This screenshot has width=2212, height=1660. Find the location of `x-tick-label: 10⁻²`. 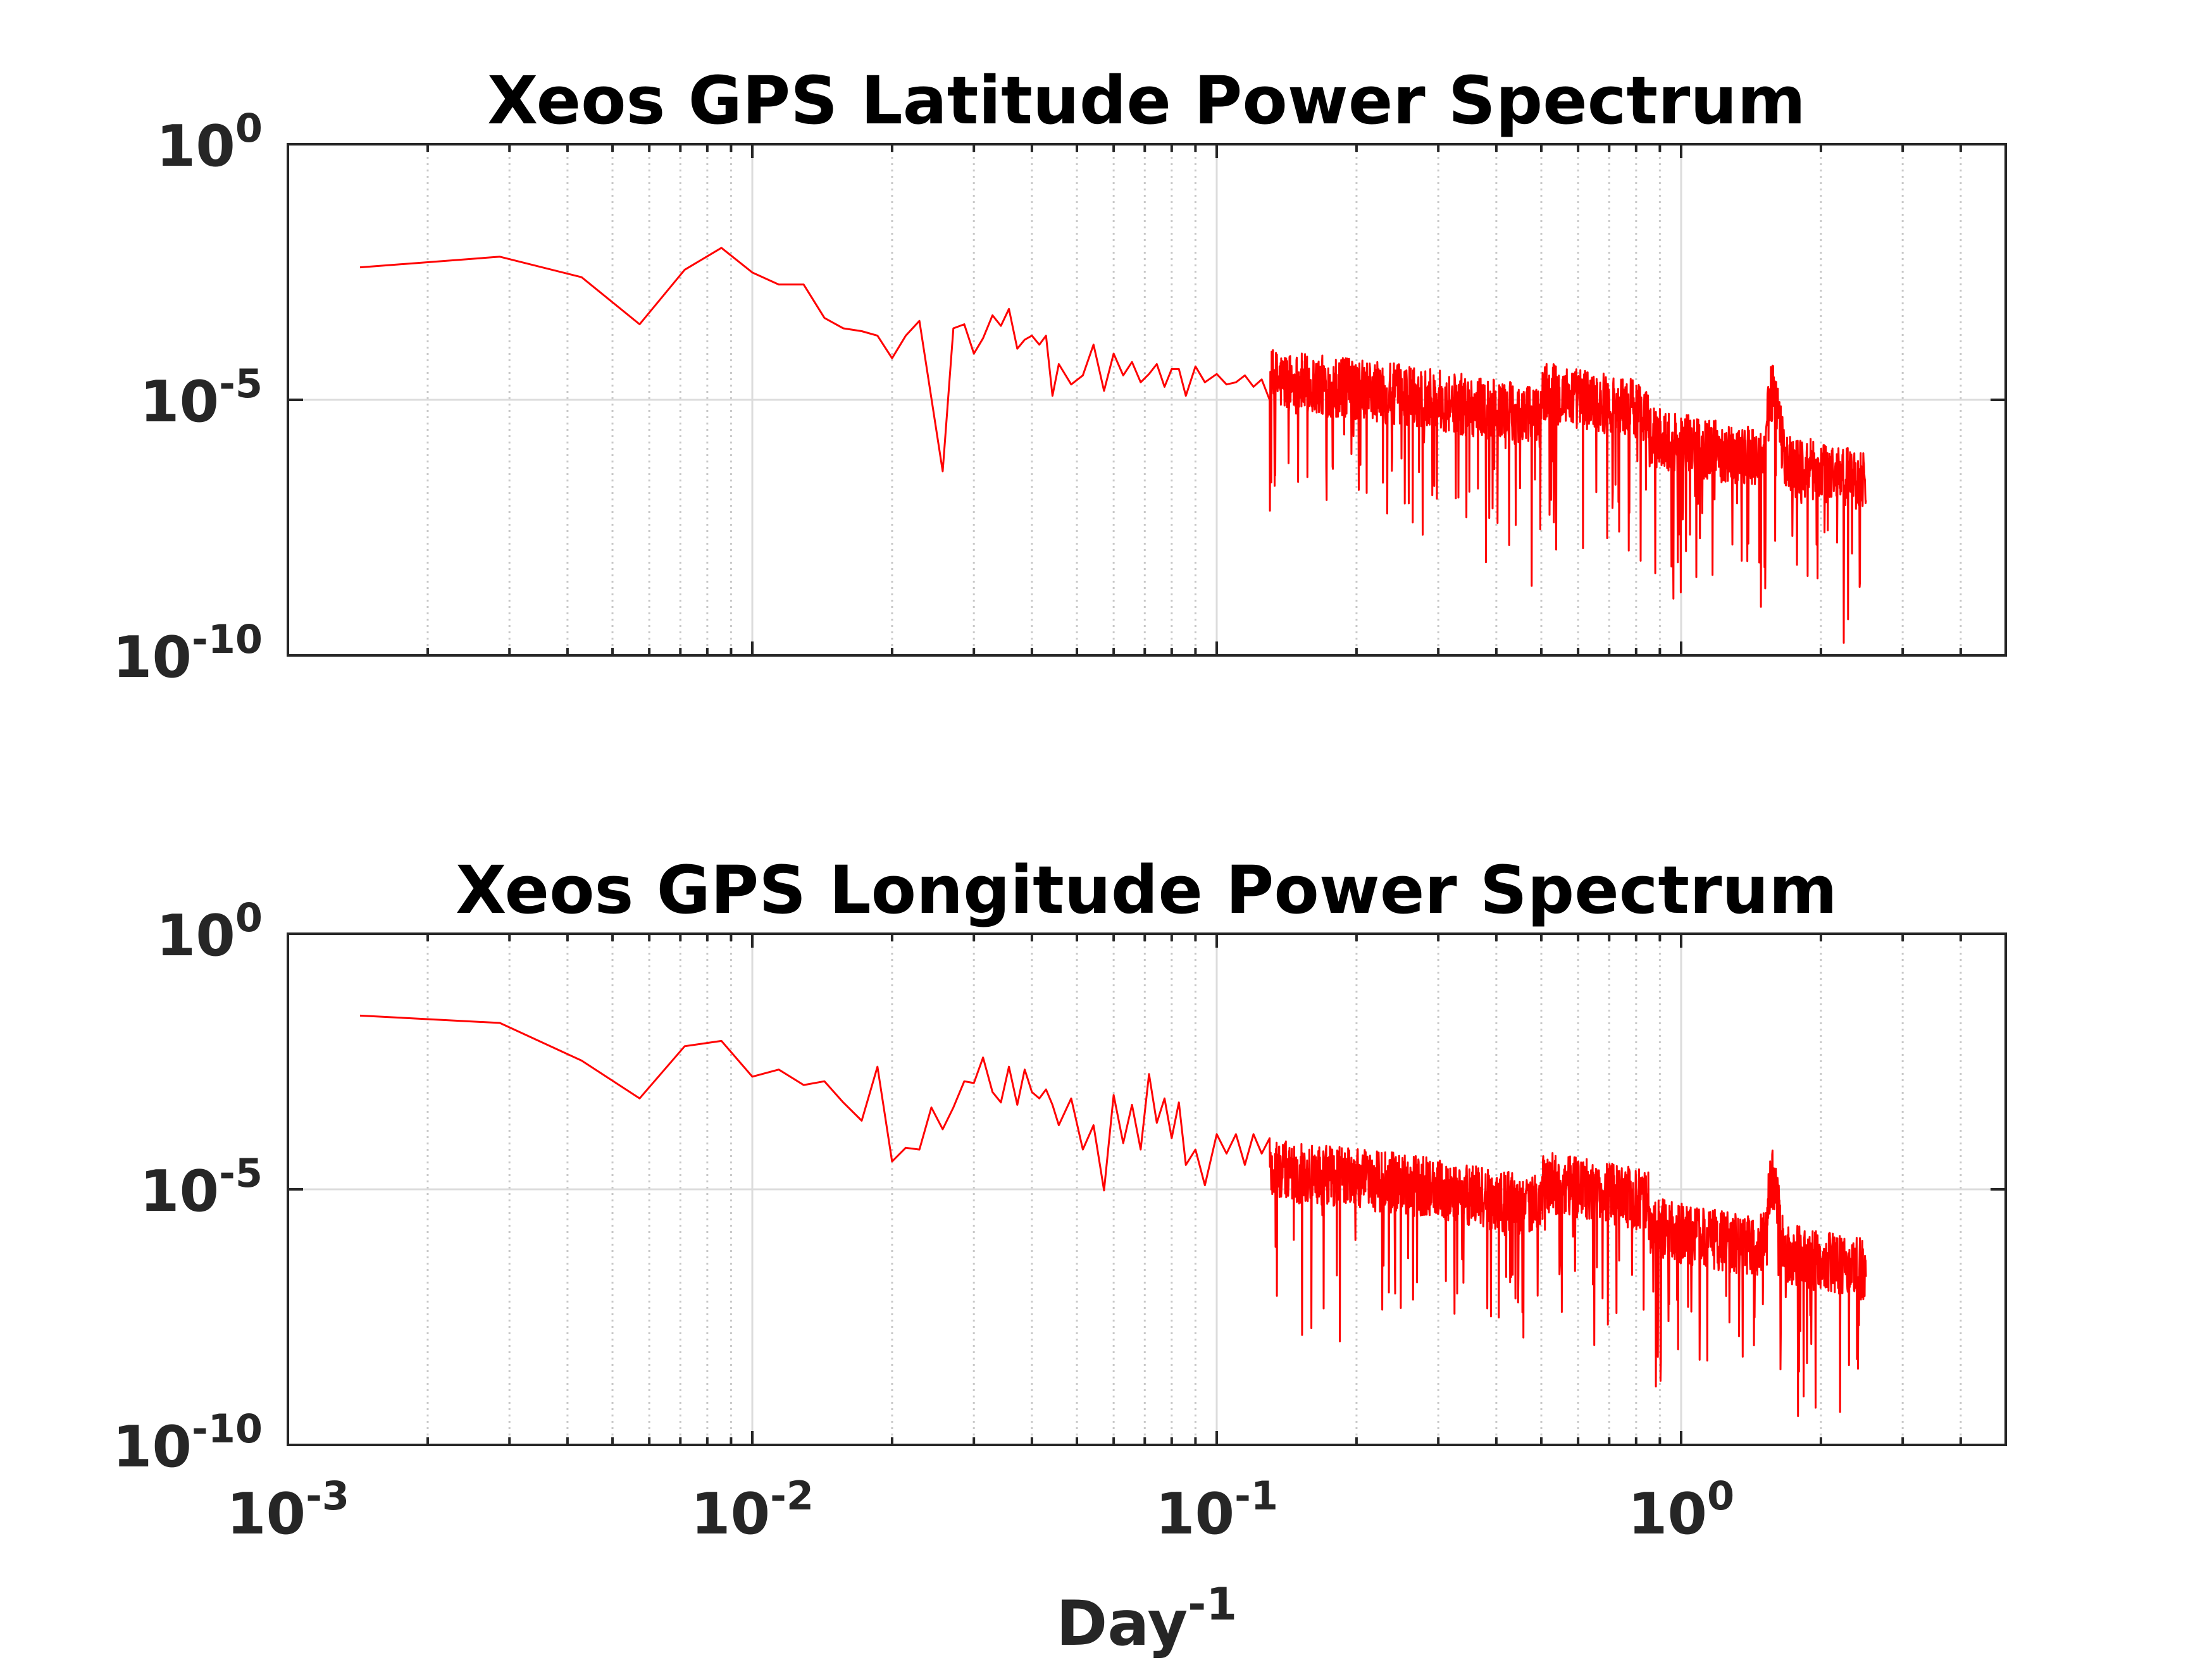

x-tick-label: 10⁻² is located at coordinates (752, 1510).